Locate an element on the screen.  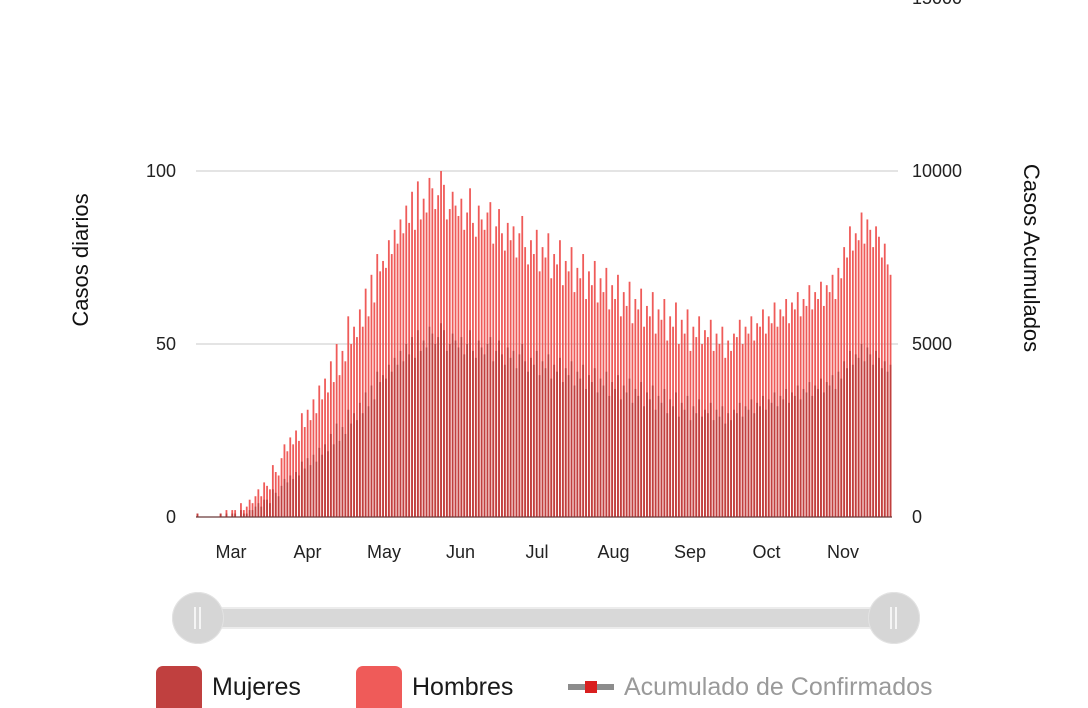
slider-handle-end is located at coordinates (894, 618).